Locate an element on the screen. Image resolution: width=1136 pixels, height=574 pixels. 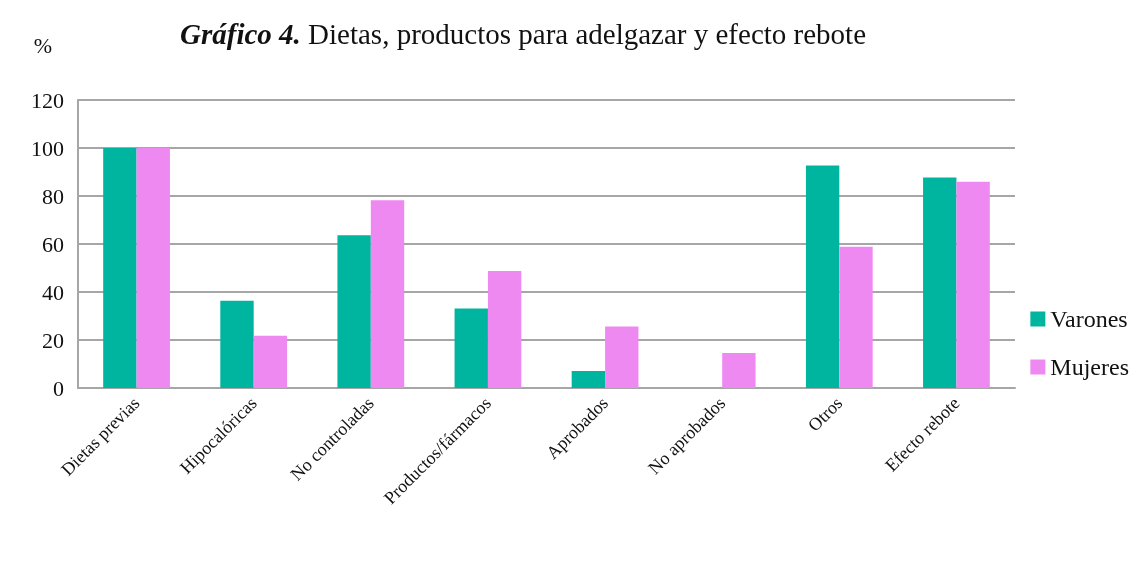
y-tick-label: 100 is located at coordinates (47, 148).